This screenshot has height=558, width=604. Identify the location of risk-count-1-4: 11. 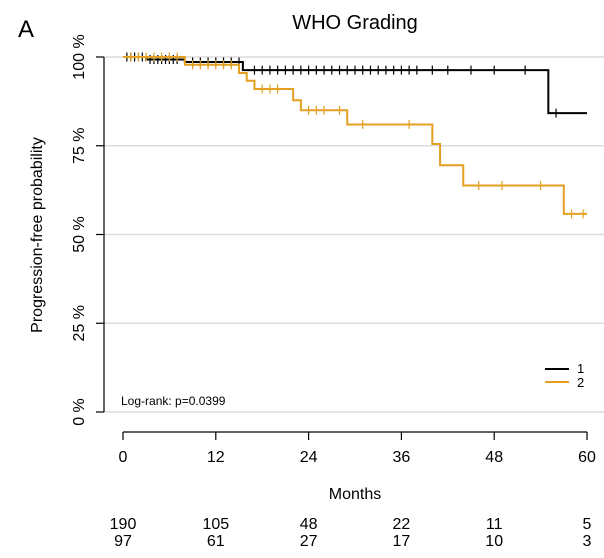
(494, 524).